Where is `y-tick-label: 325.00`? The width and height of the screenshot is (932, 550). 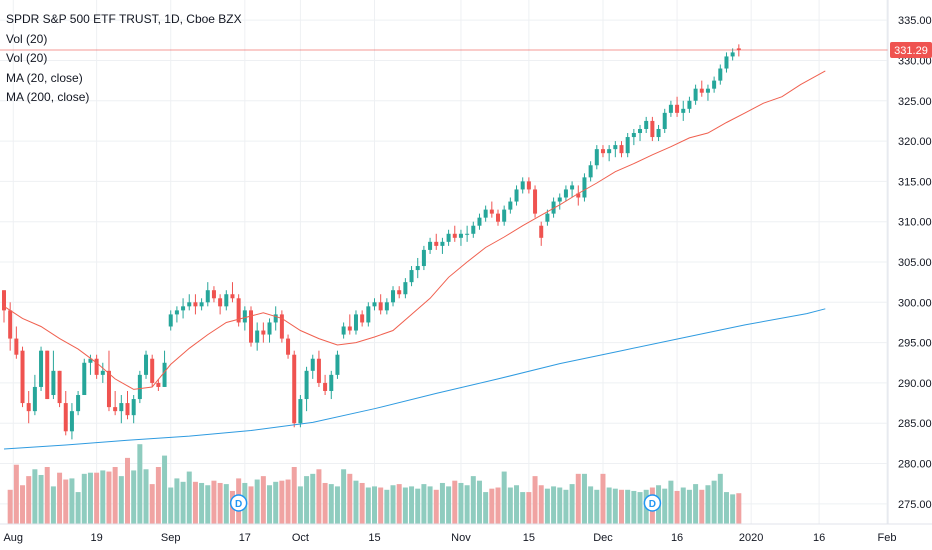
y-tick-label: 325.00 is located at coordinates (915, 102).